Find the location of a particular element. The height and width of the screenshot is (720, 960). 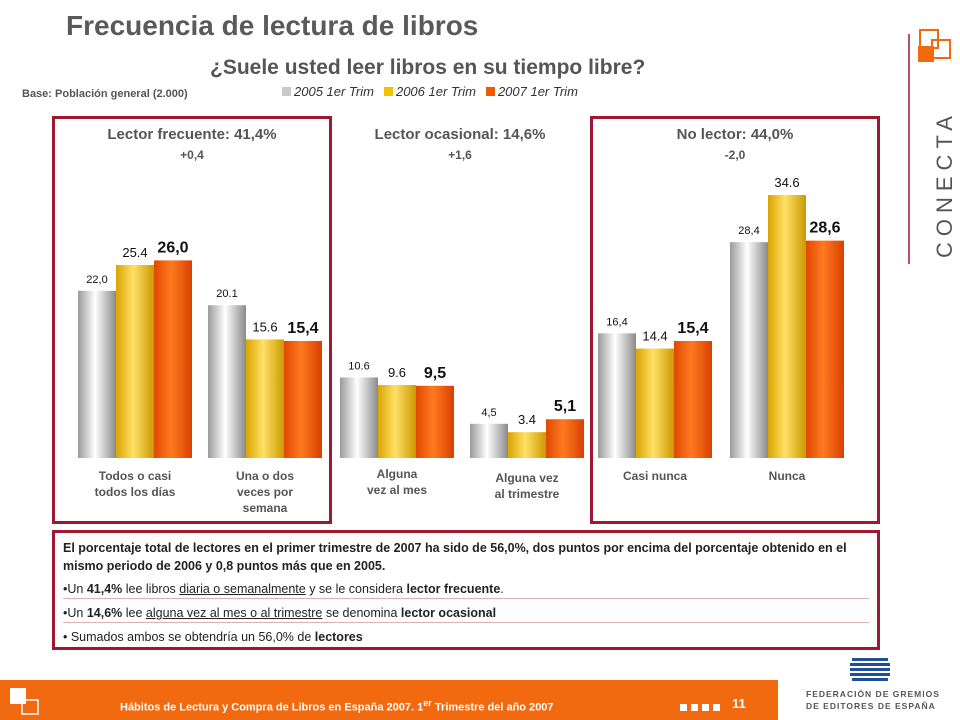

b2-term: lector ocasional is located at coordinates (448, 613).